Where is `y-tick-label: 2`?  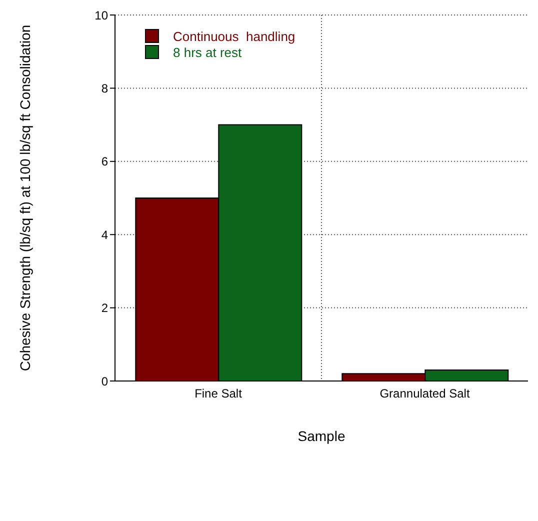 y-tick-label: 2 is located at coordinates (104, 308).